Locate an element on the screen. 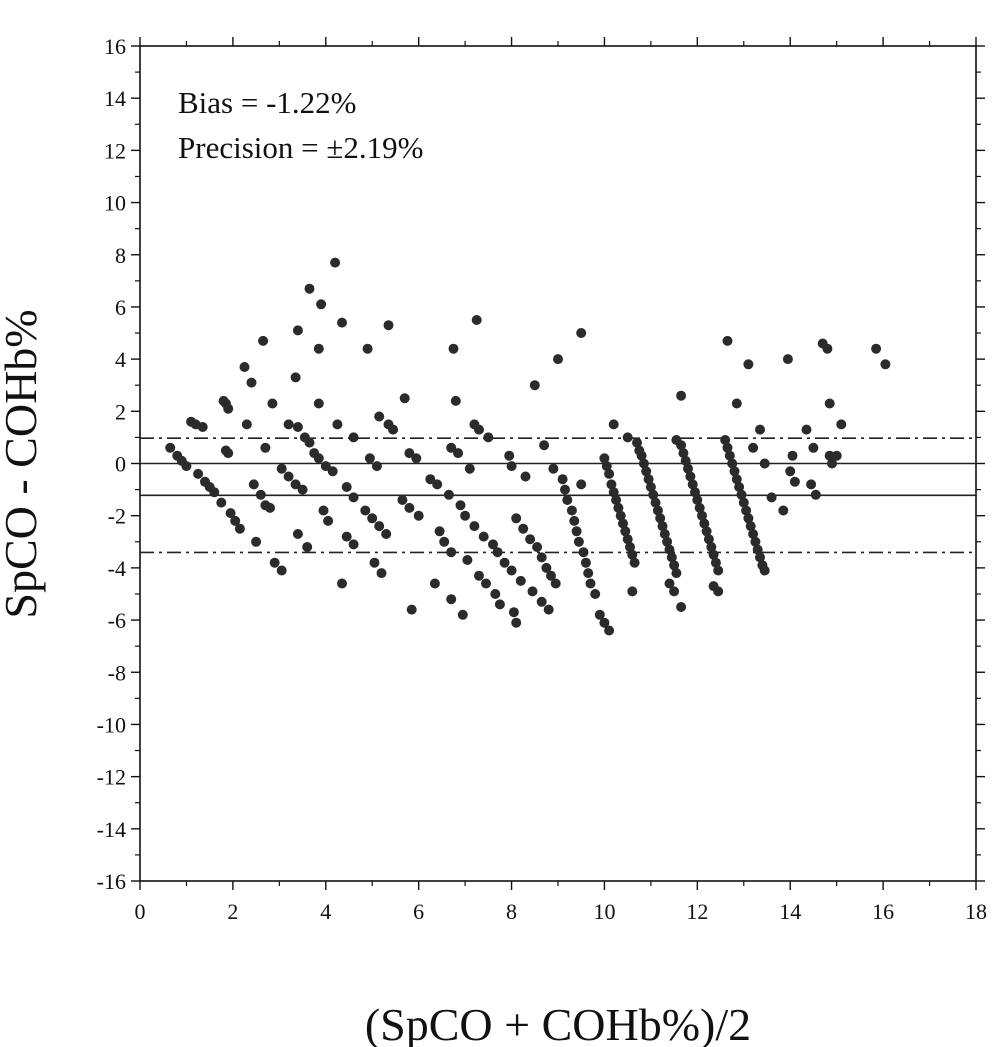 This screenshot has width=1001, height=1047. y-tick-label: -12 is located at coordinates (111, 777).